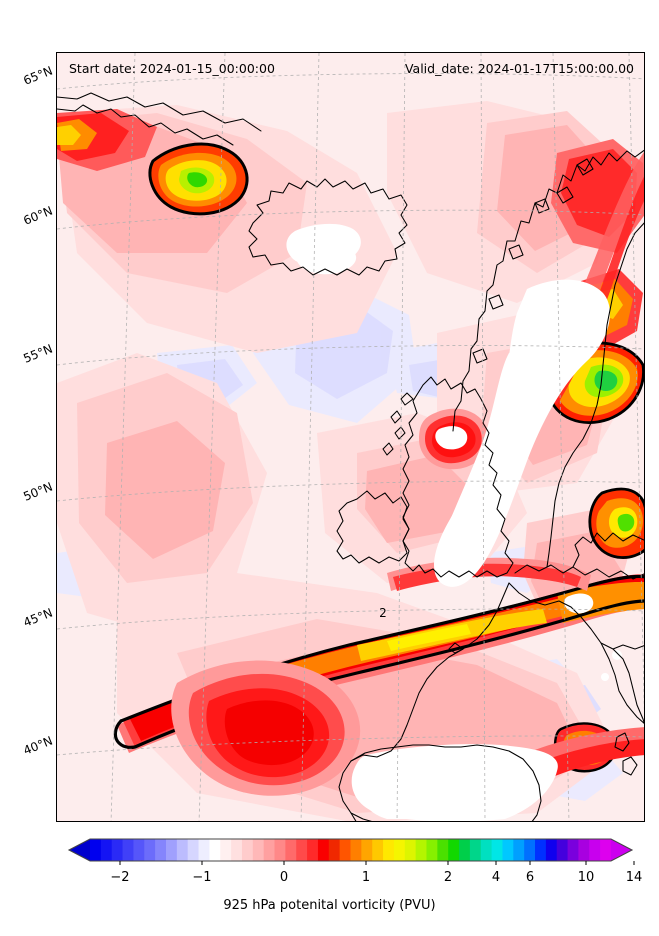 The height and width of the screenshot is (936, 659). I want to click on colorbar-tick-label-5: 4, so click(496, 877).